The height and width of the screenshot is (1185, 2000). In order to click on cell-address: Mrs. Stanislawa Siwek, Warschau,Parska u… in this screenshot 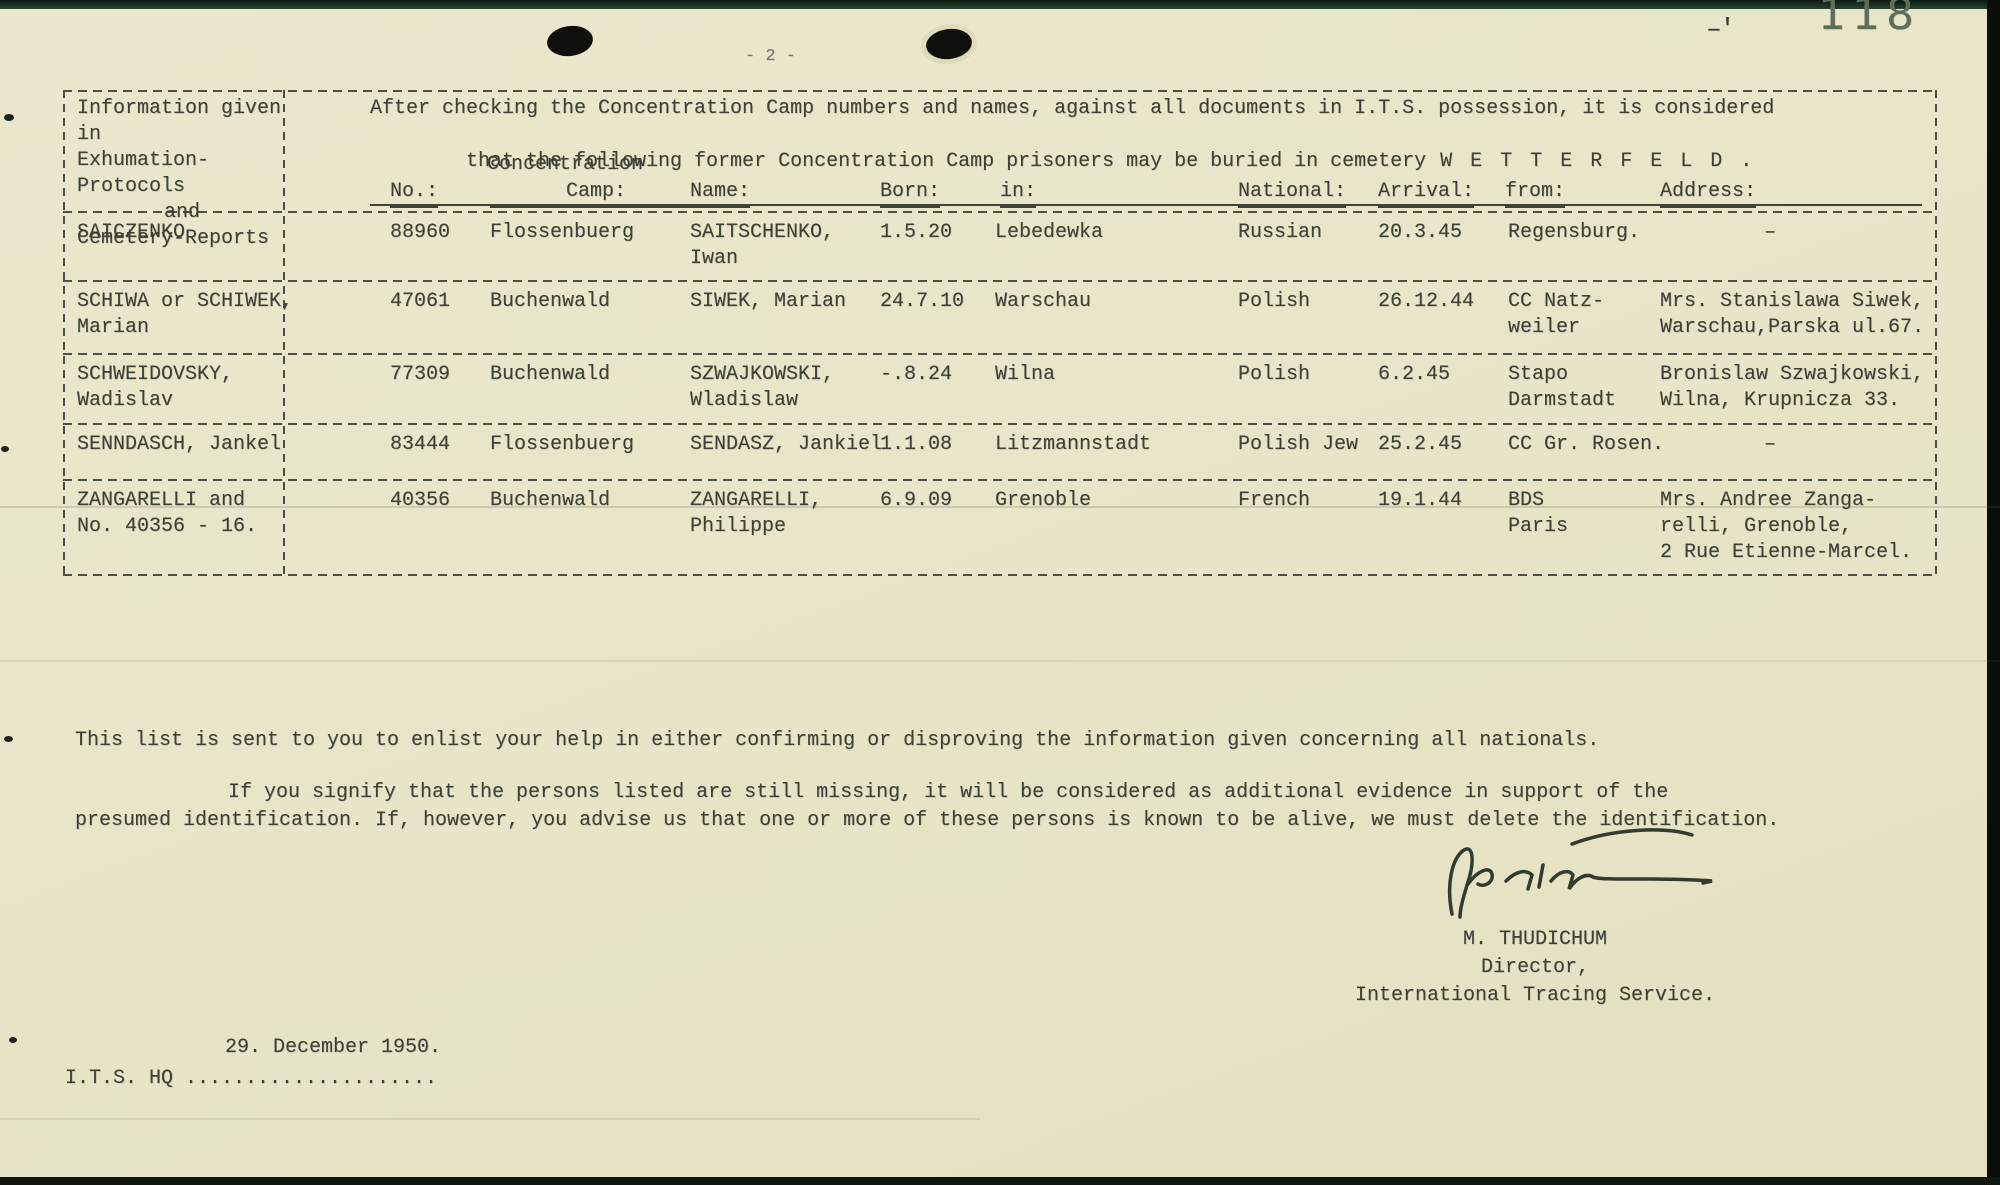, I will do `click(1792, 314)`.